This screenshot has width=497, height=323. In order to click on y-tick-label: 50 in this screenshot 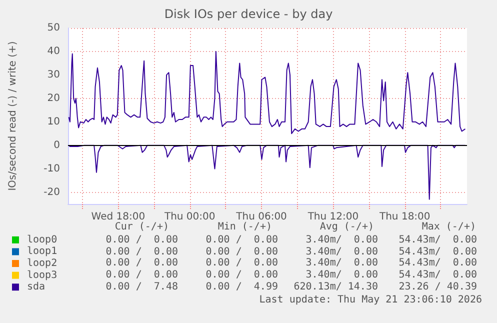, I will do `click(53, 28)`.